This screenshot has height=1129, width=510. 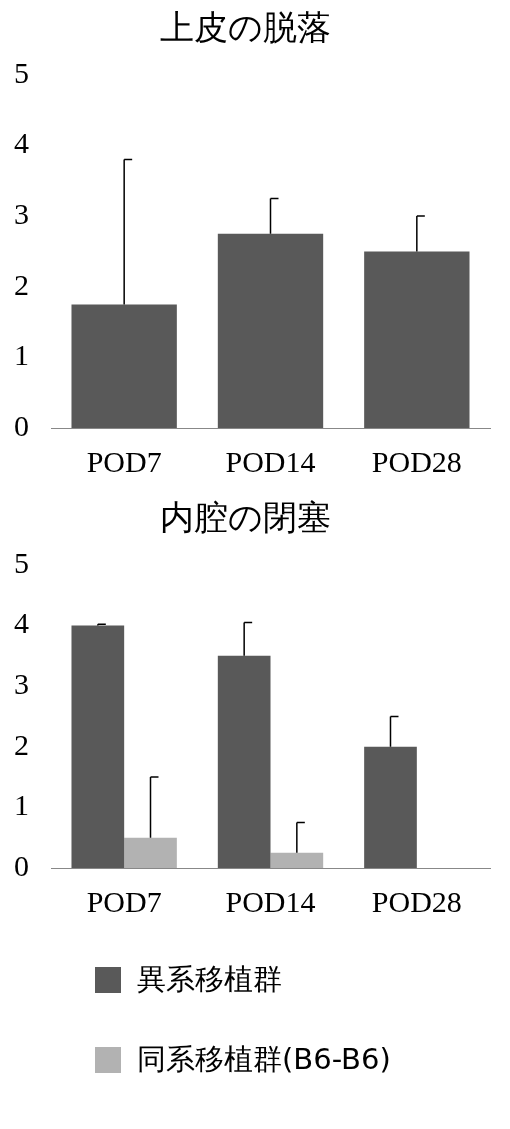 What do you see at coordinates (245, 517) in the screenshot?
I see `chart-title: 内腔の閉塞` at bounding box center [245, 517].